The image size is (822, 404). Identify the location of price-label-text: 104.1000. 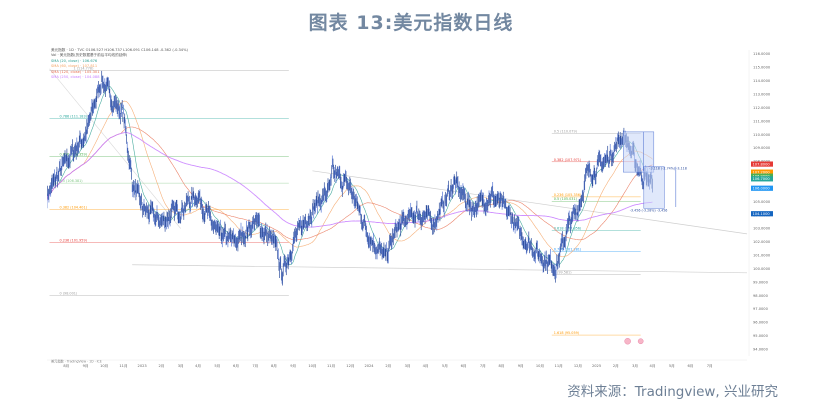
(762, 214).